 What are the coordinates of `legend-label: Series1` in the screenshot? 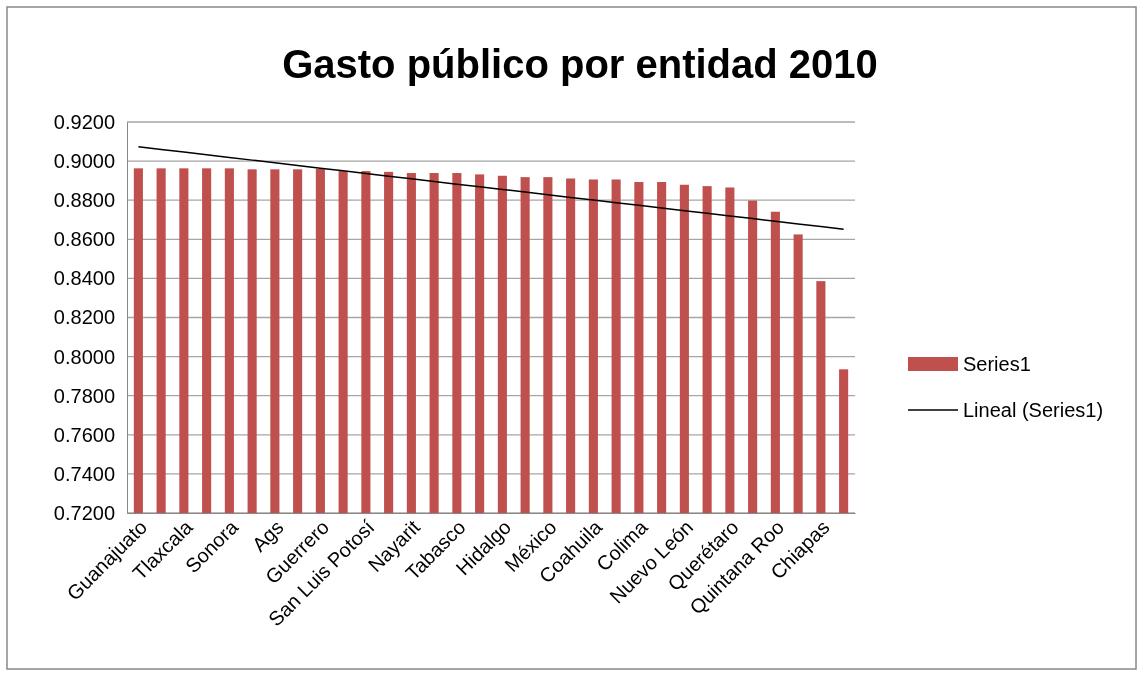 It's located at (997, 364).